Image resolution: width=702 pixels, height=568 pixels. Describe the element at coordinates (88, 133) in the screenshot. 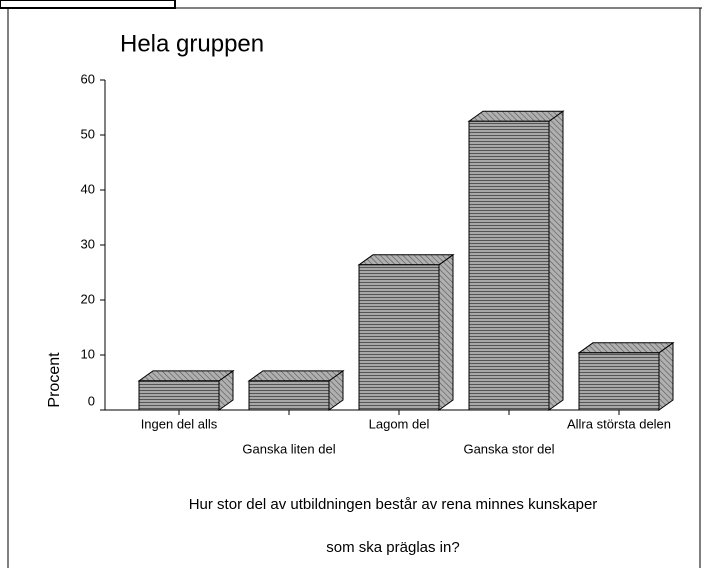

I see `y-tick-label: 50` at that location.